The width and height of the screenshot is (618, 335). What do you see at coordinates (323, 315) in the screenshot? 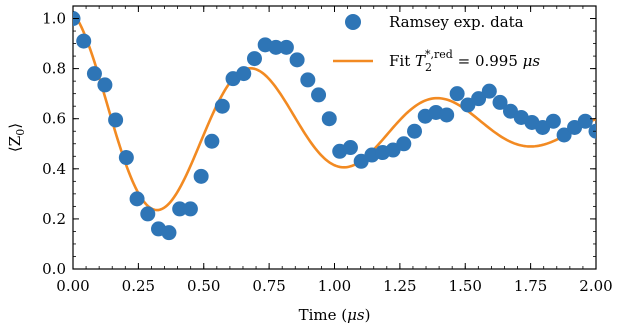
I see `x-axis-label-main: Time (` at bounding box center [323, 315].